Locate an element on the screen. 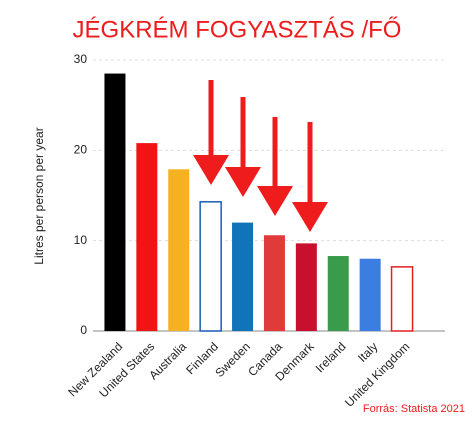  y-tick-label: 10 is located at coordinates (81, 240).